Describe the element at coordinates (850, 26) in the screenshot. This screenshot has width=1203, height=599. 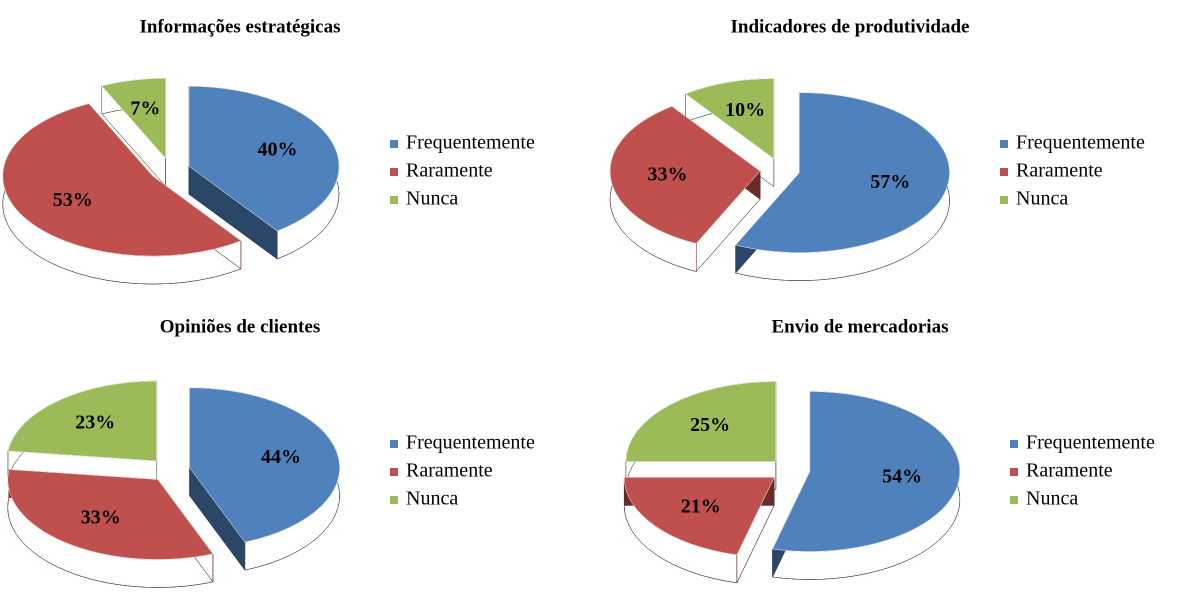
I see `chart-title: Indicadores de produtividade` at that location.